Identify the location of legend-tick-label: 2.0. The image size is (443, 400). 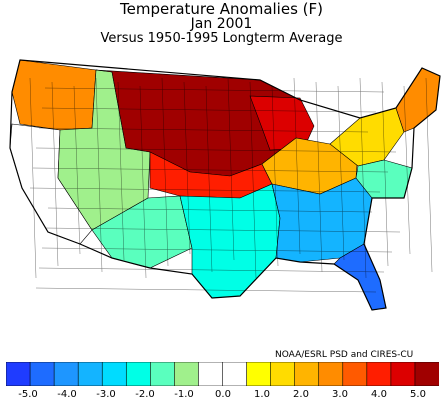
(301, 394).